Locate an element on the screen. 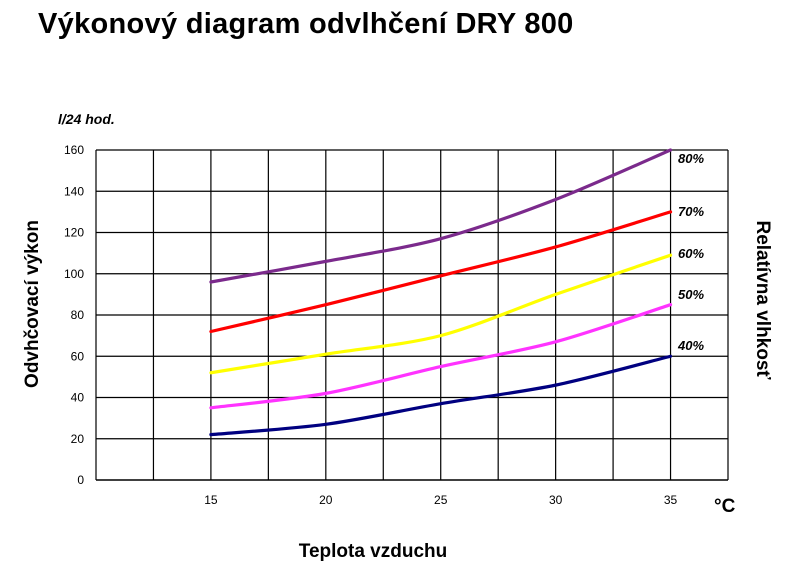 The width and height of the screenshot is (803, 580). x-unit-label: °C is located at coordinates (725, 506).